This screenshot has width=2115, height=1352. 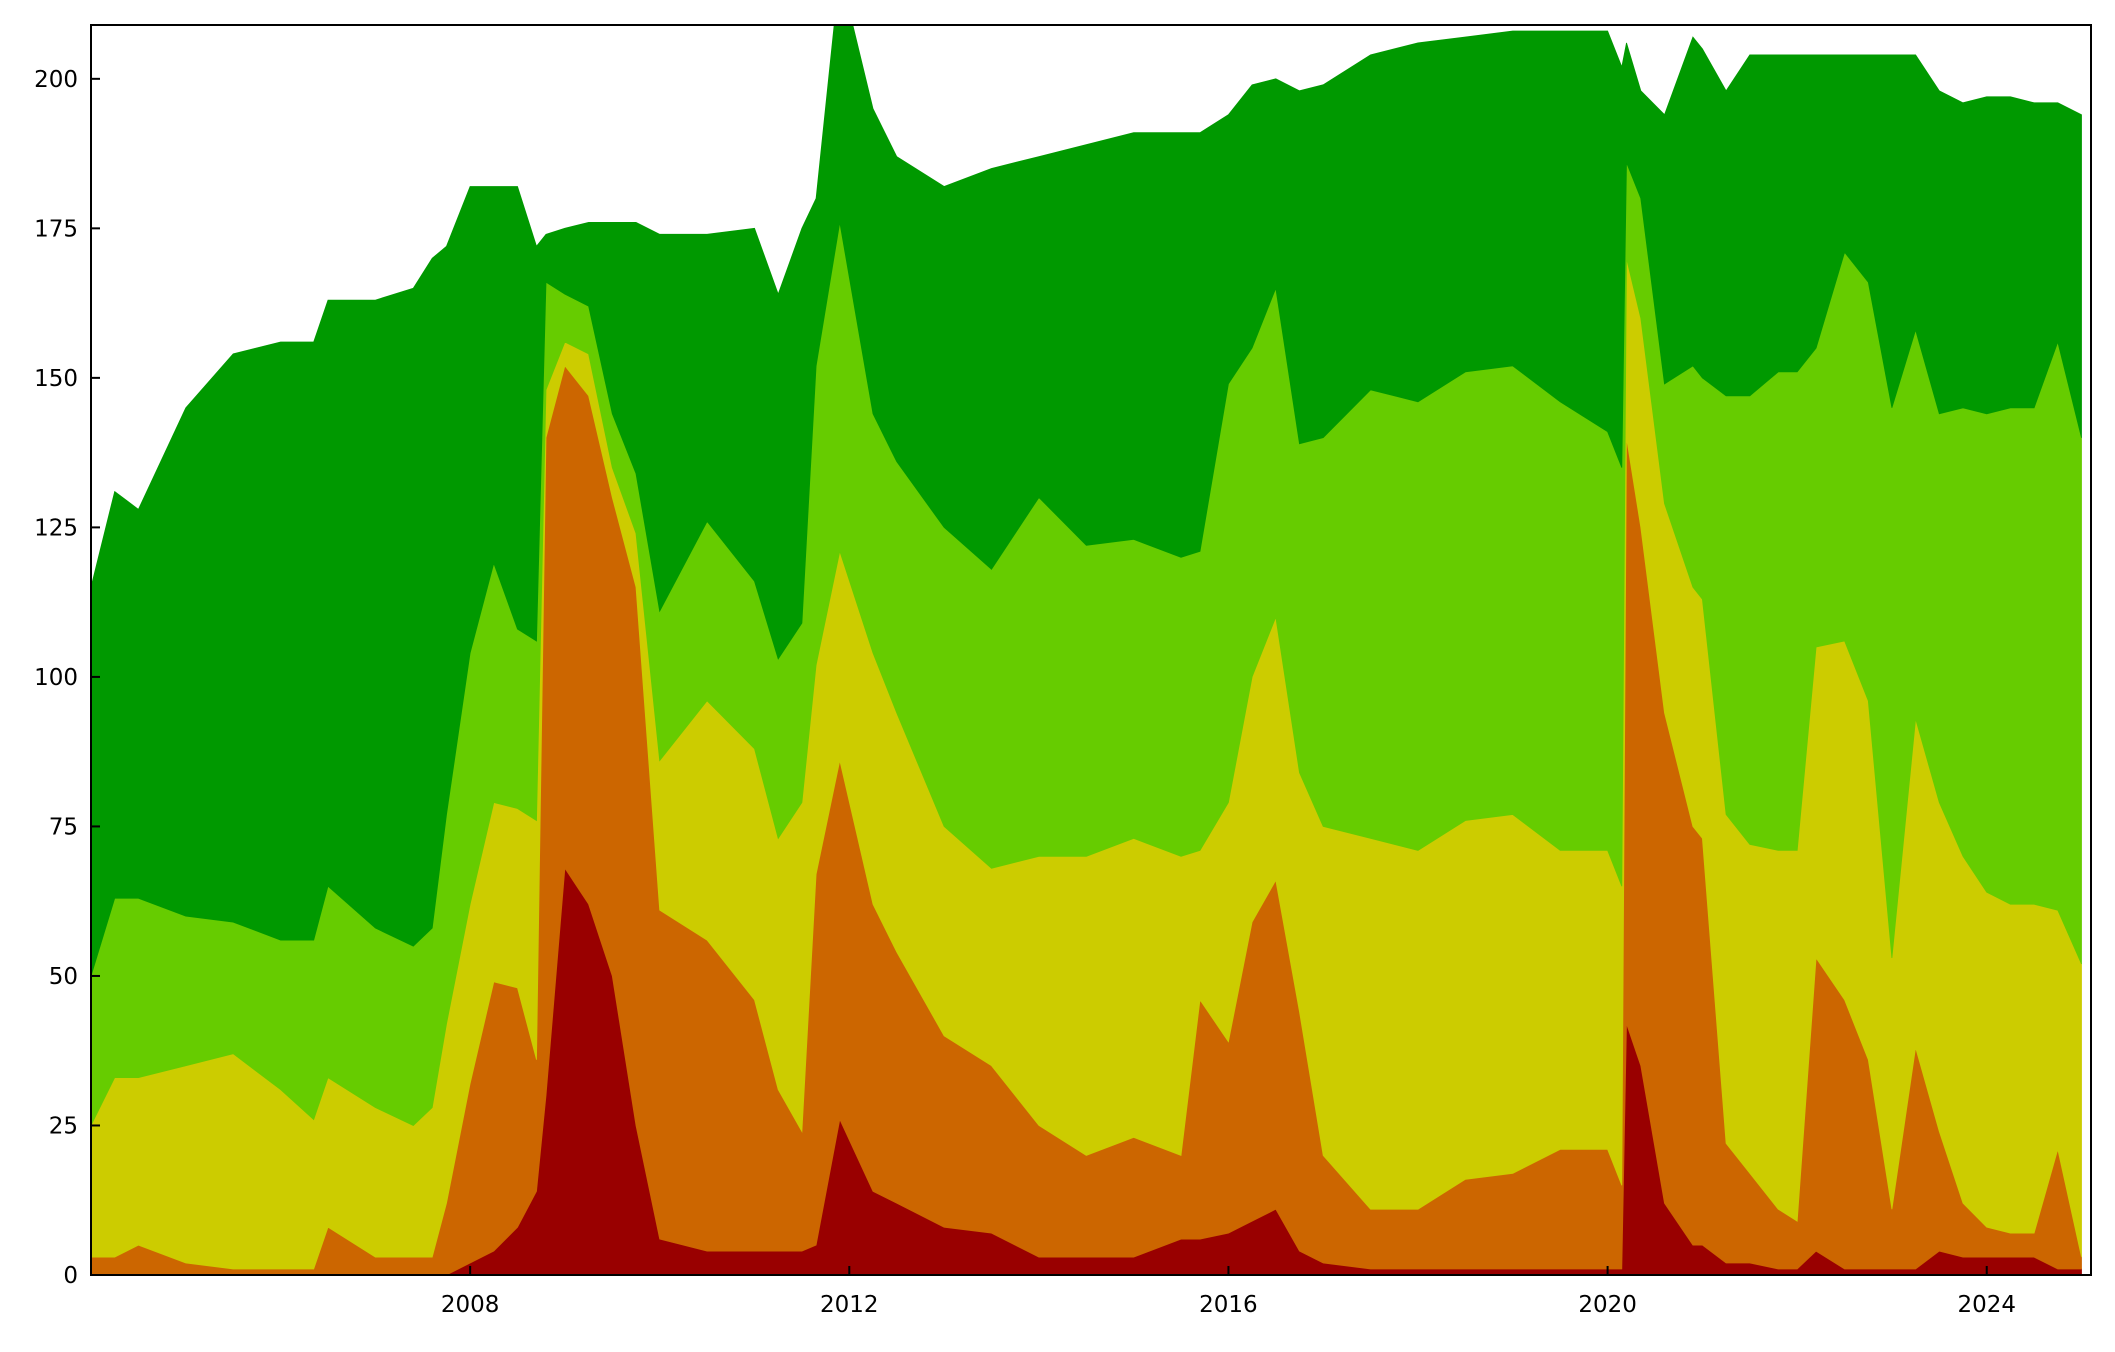 What do you see at coordinates (63, 977) in the screenshot?
I see `y-tick-label: 50` at bounding box center [63, 977].